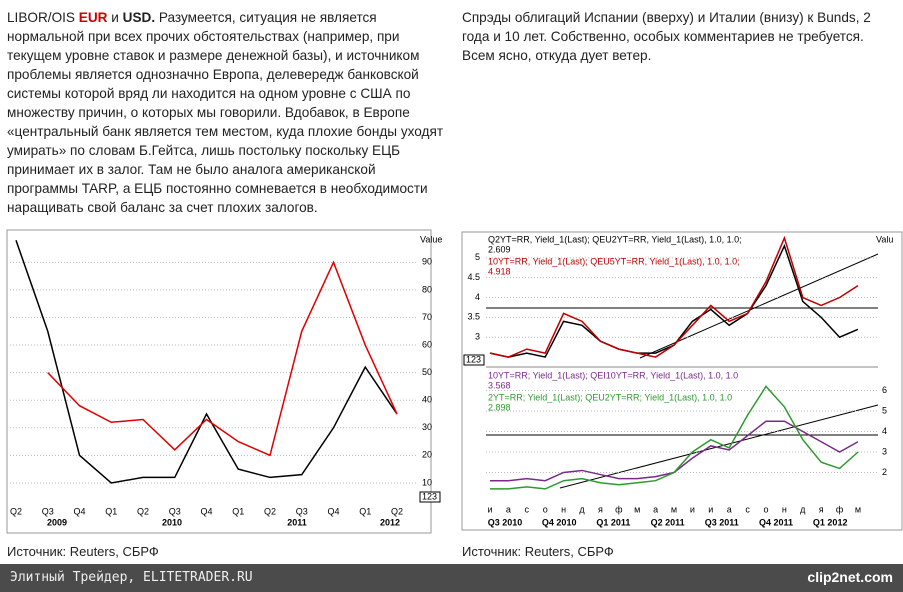 The height and width of the screenshot is (592, 903). Describe the element at coordinates (427, 427) in the screenshot. I see `y-tick-label: 30` at that location.